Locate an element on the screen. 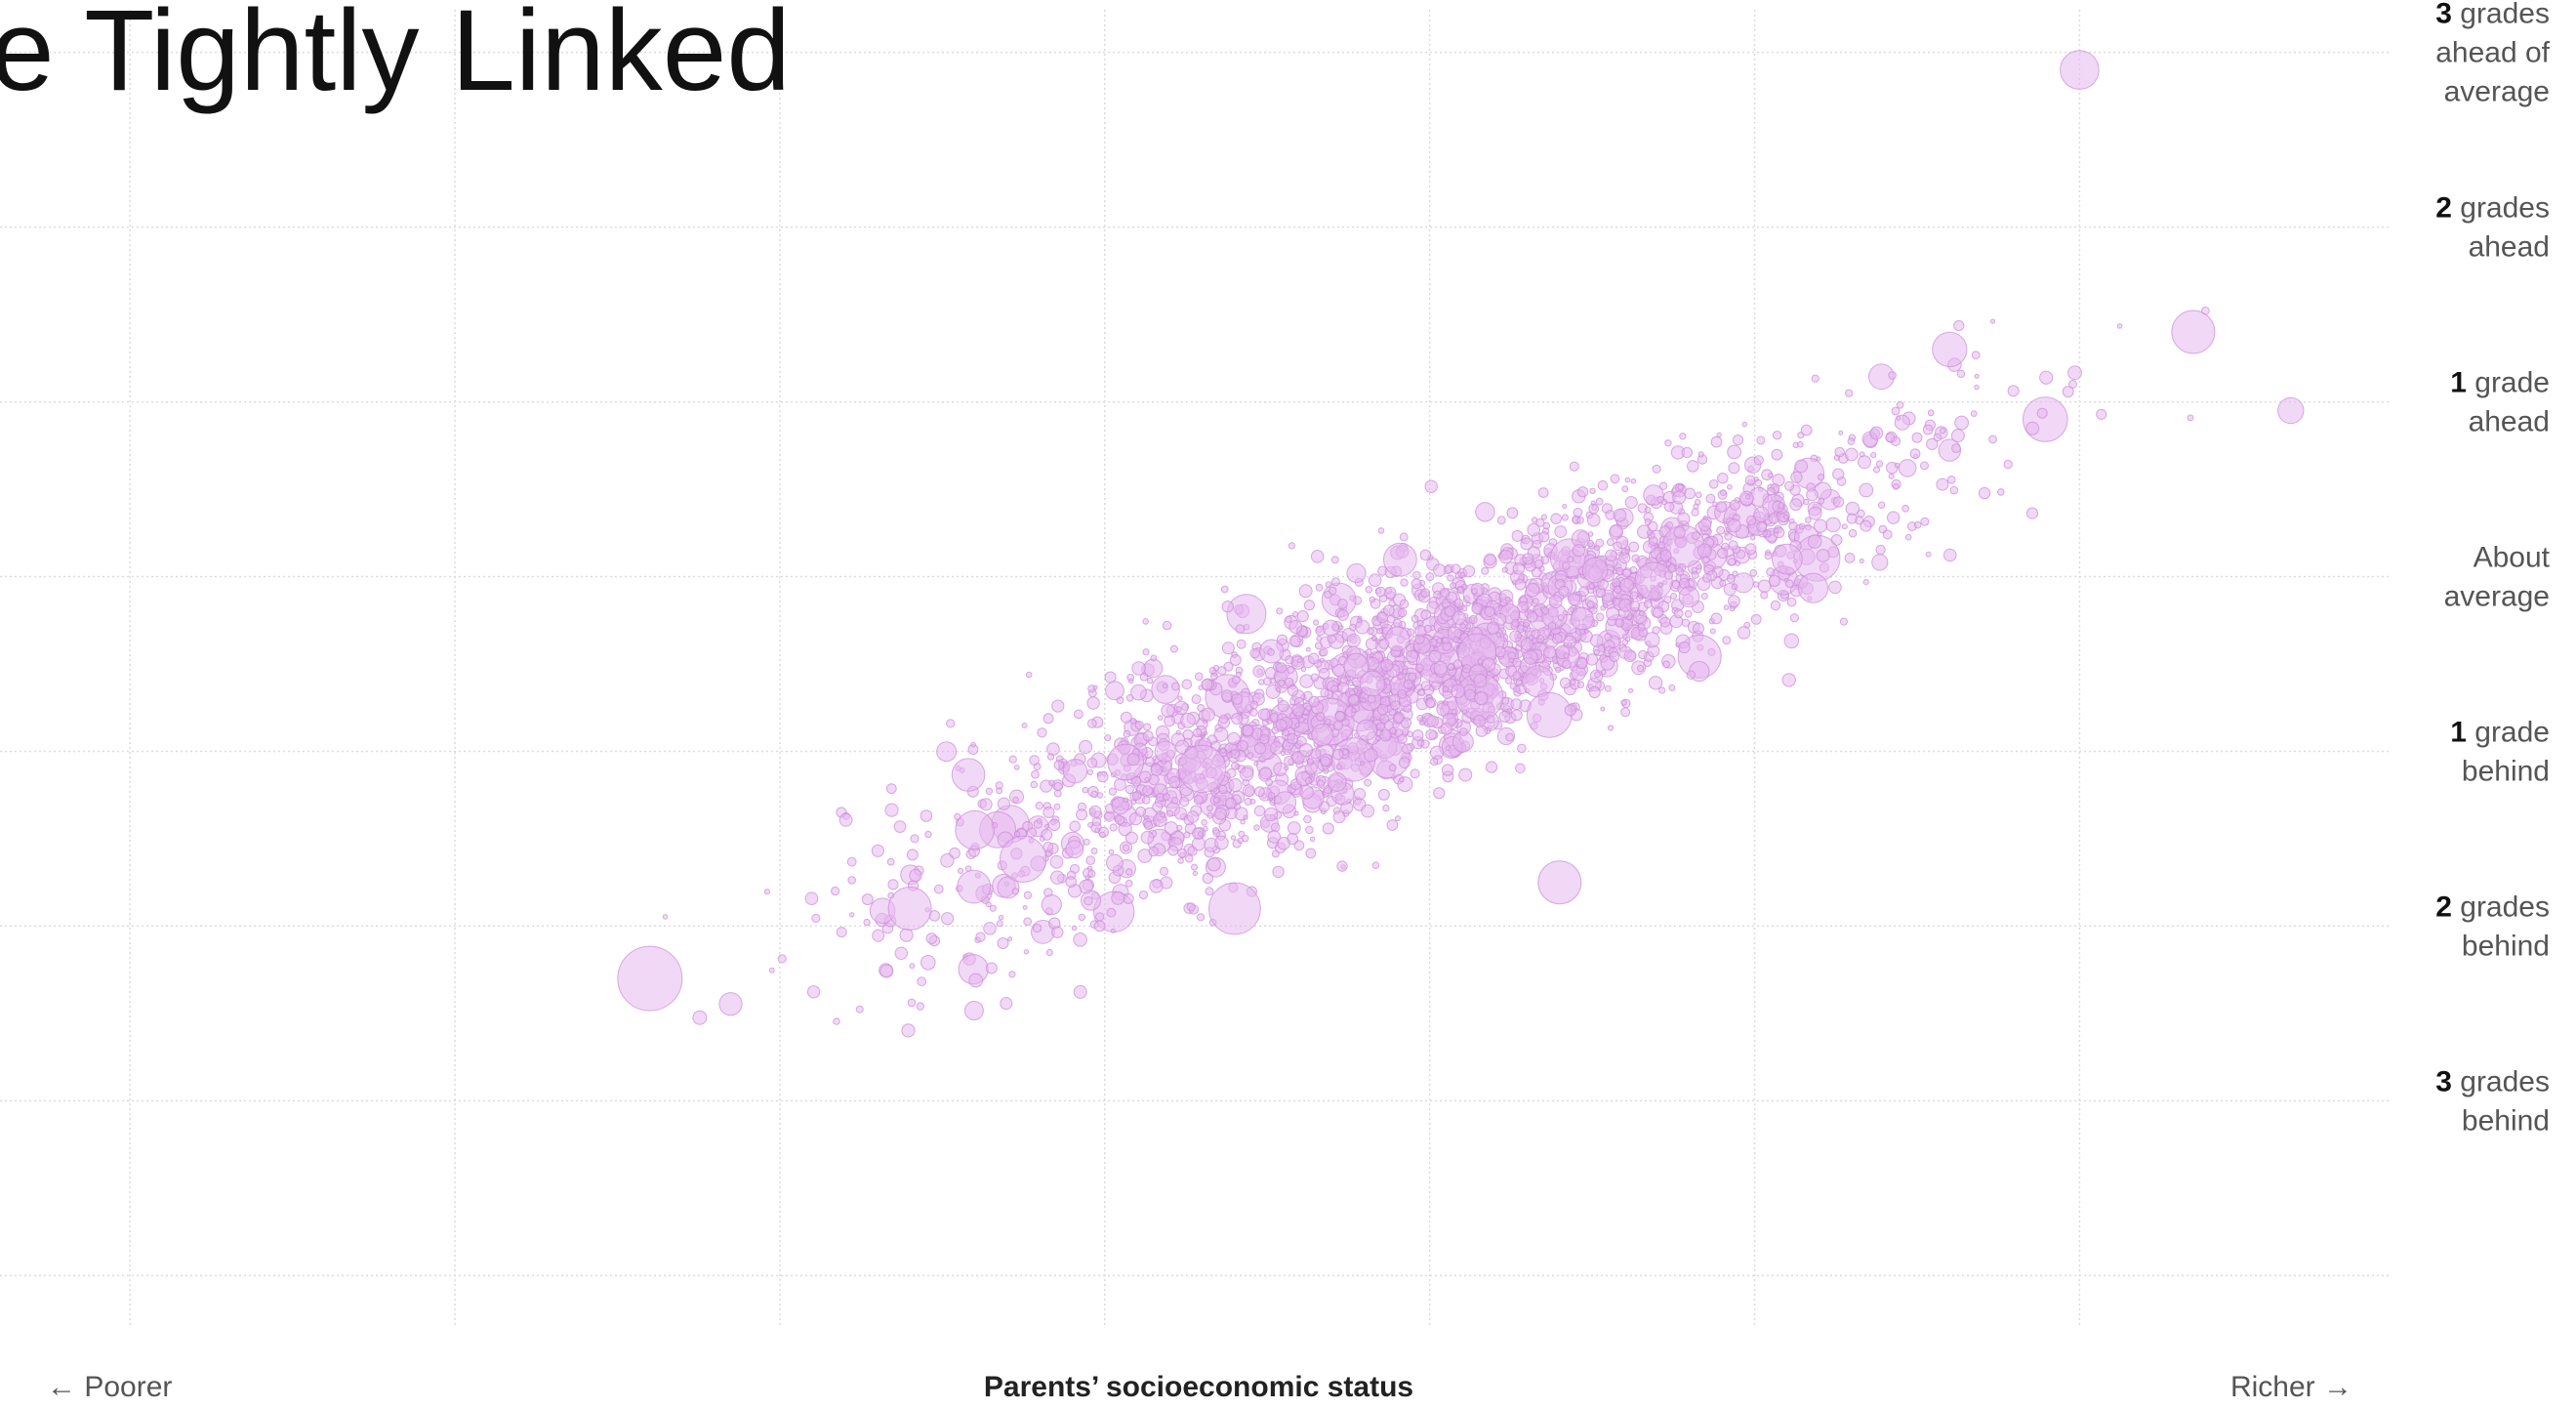 This screenshot has width=2576, height=1409. chart-title: e Tightly Linked is located at coordinates (395, 57).